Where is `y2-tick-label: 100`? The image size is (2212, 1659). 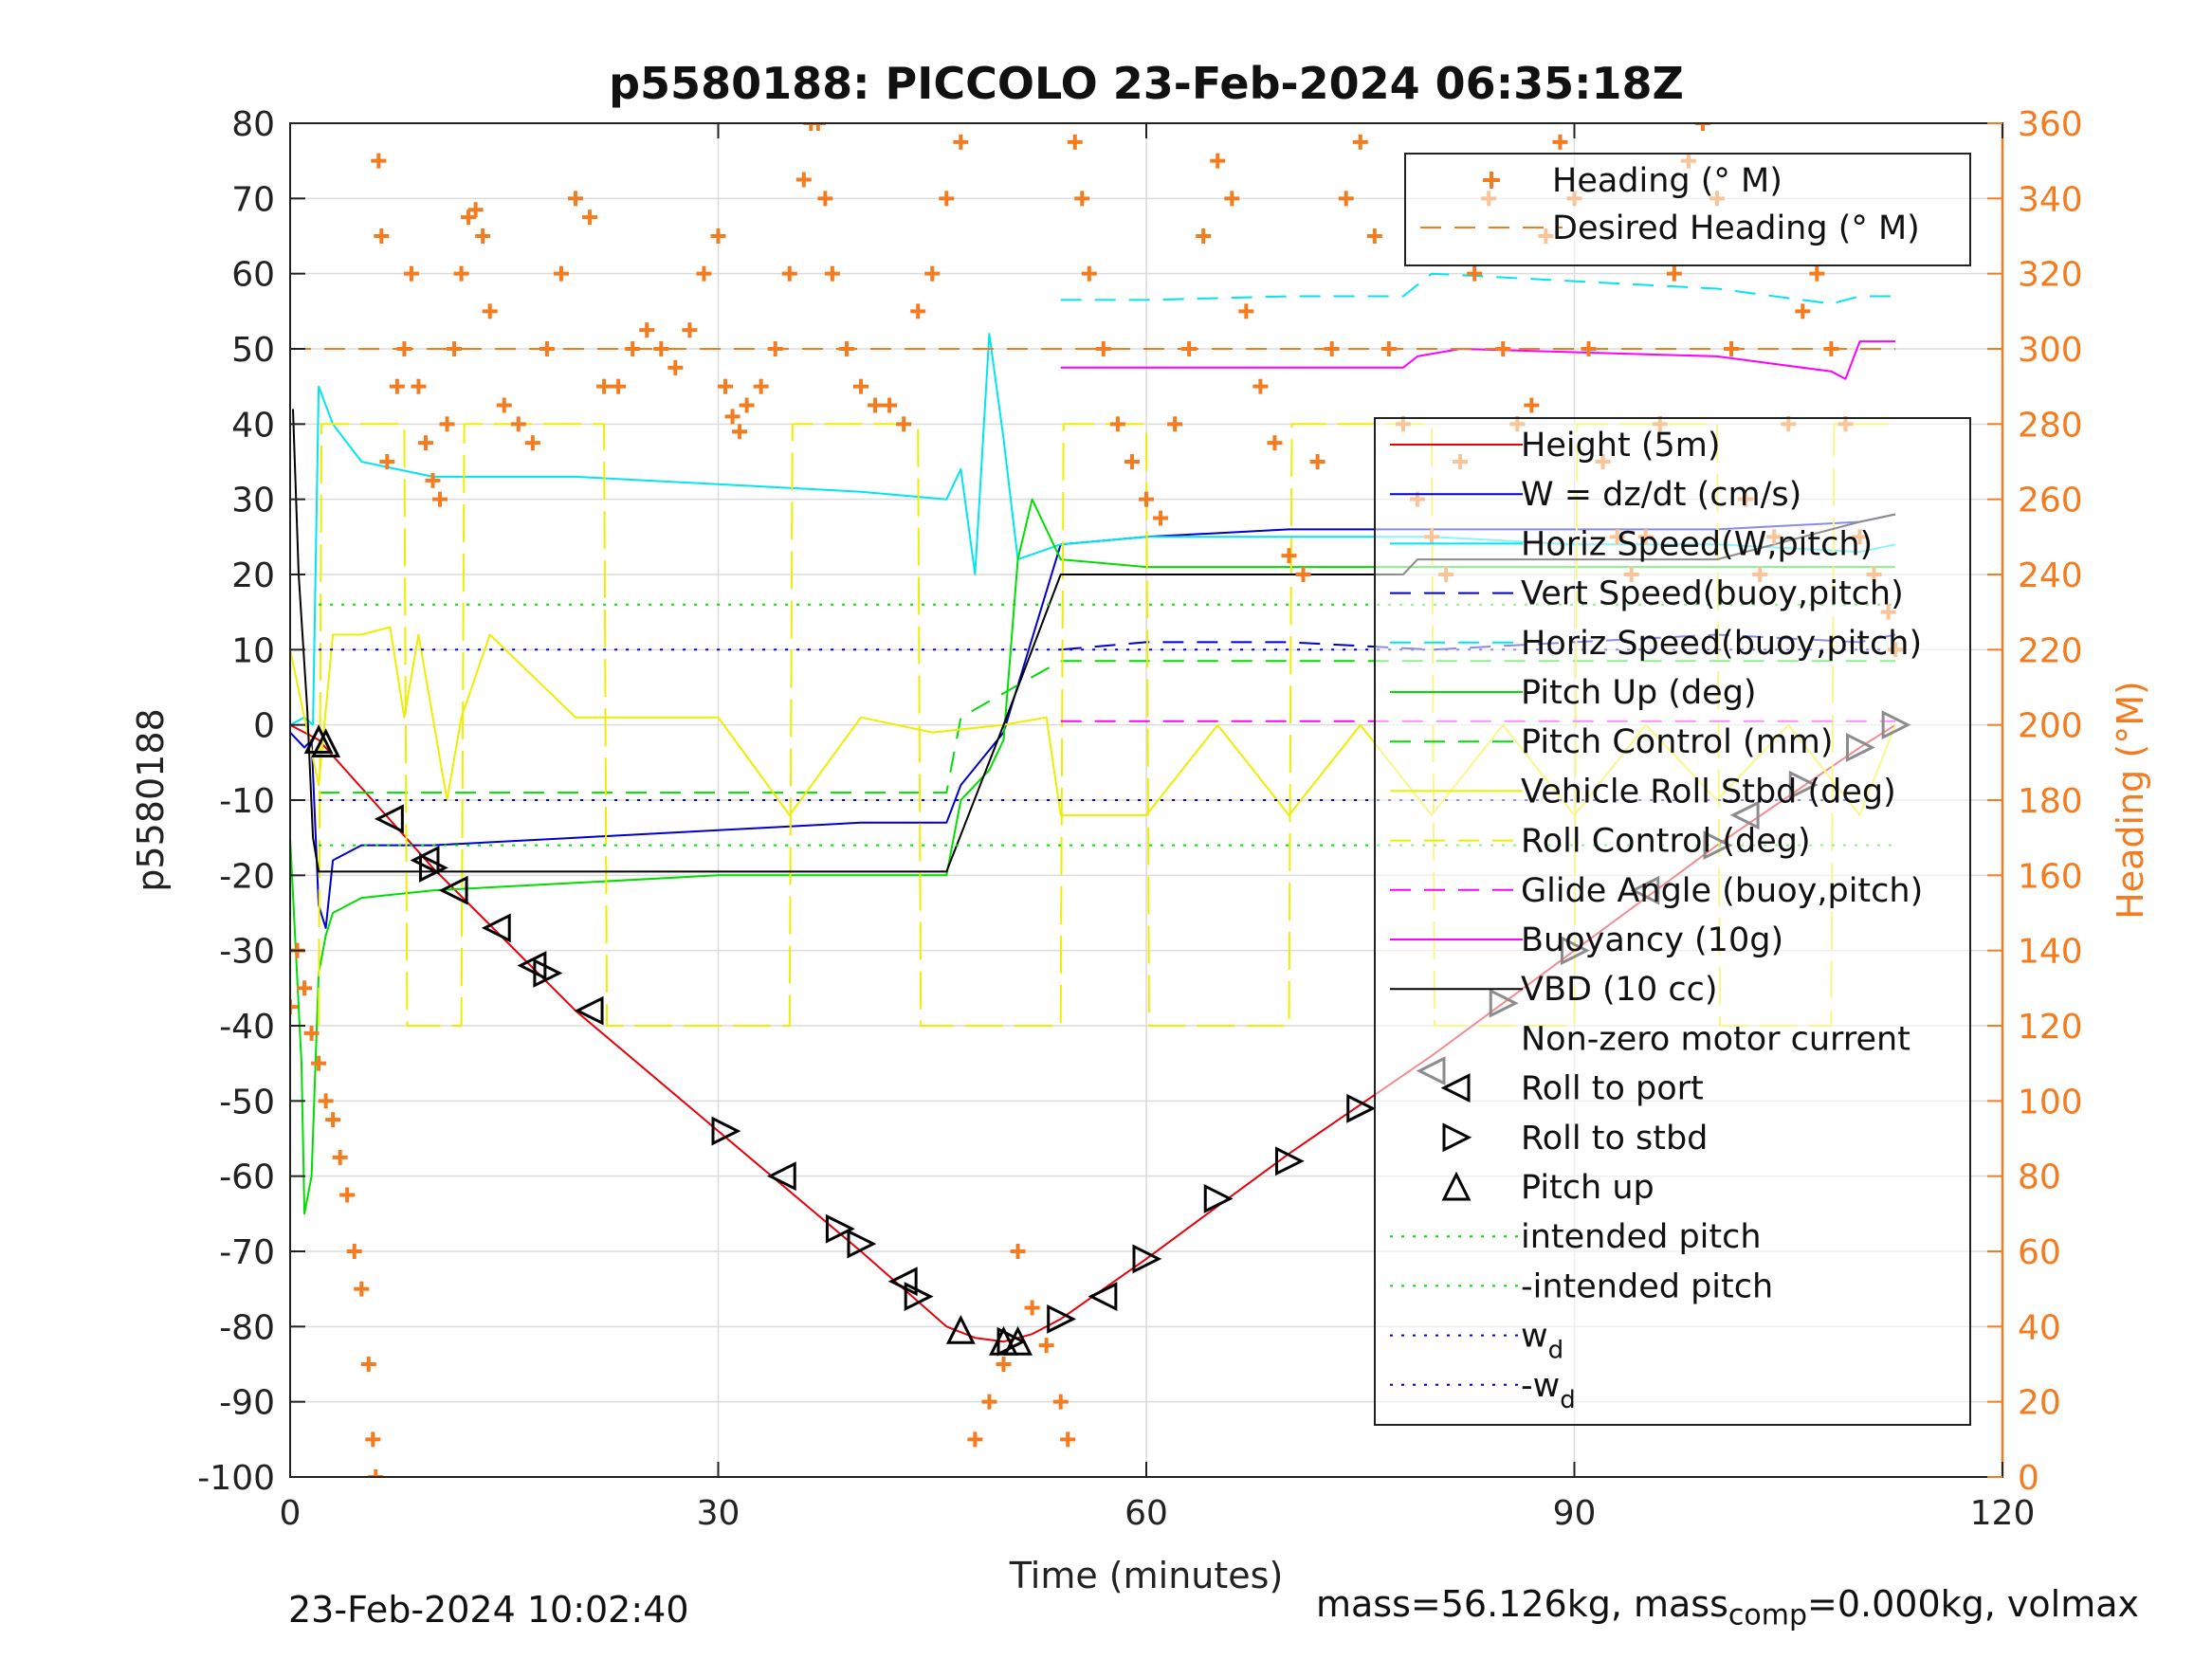
y2-tick-label: 100 is located at coordinates (2050, 1102).